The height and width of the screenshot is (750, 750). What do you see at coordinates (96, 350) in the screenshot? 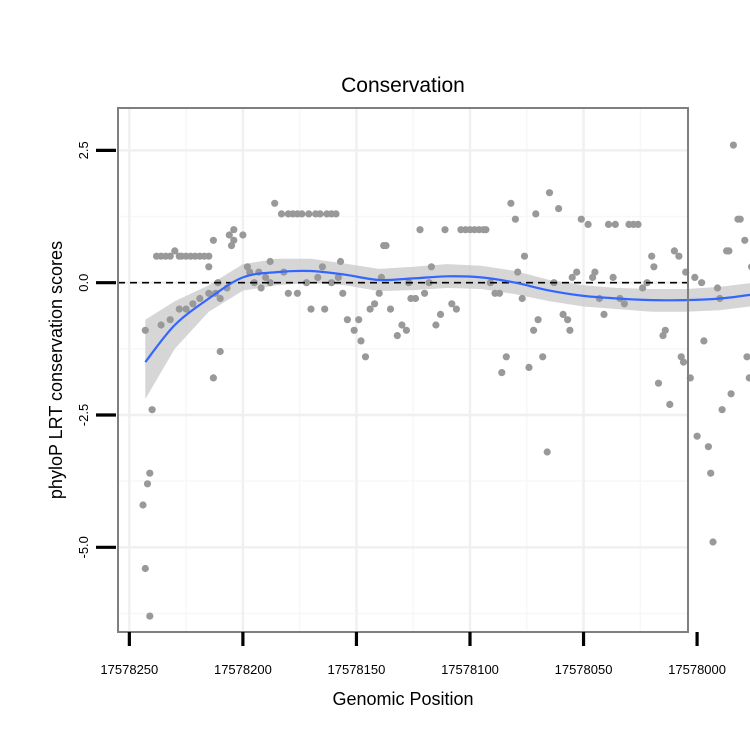
I see `y-axis: 2.5 0.0 -2.5 -5.0` at bounding box center [96, 350].